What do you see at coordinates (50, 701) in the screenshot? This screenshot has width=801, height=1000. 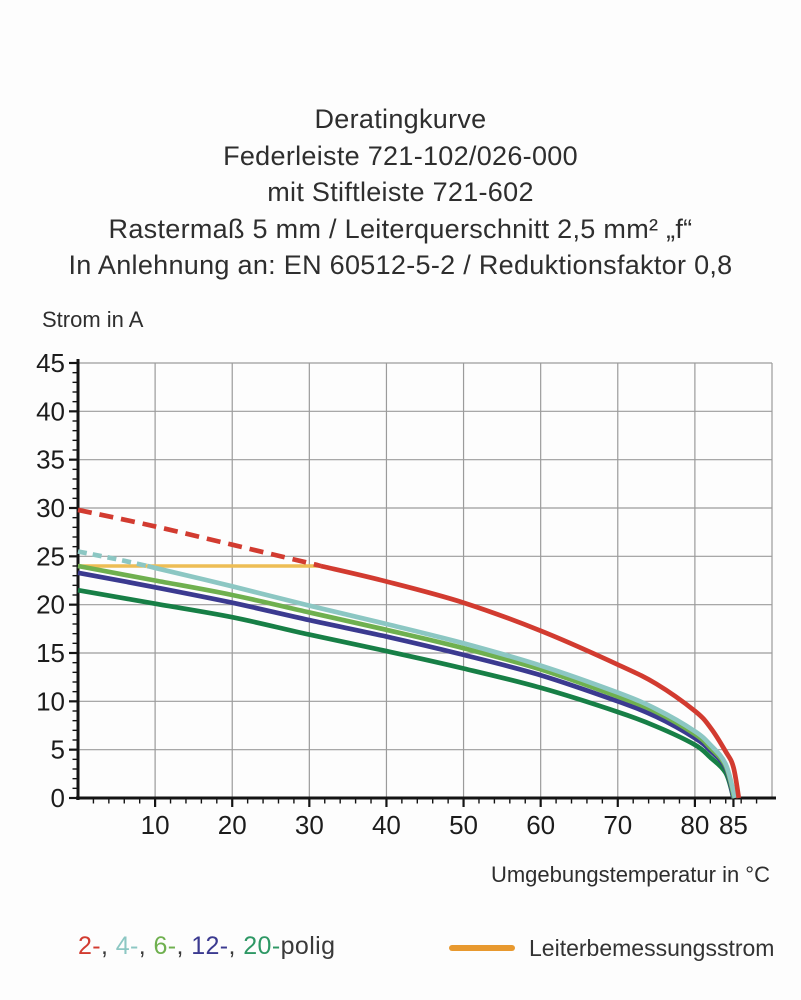 I see `y-tick-label: 10` at bounding box center [50, 701].